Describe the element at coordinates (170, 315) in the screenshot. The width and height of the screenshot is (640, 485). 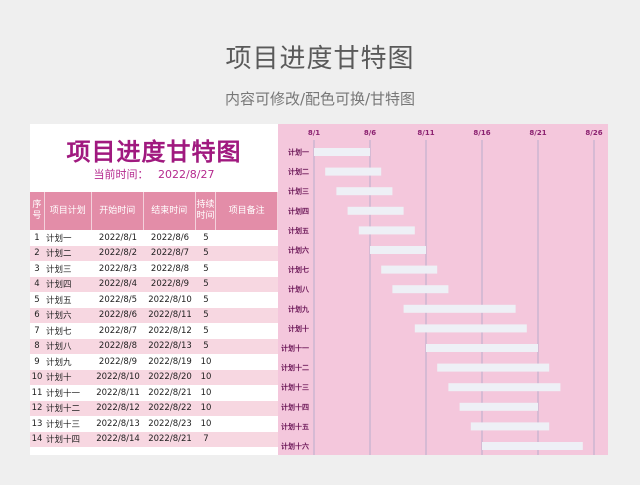
I see `cell-end: 2022/8/11` at that location.